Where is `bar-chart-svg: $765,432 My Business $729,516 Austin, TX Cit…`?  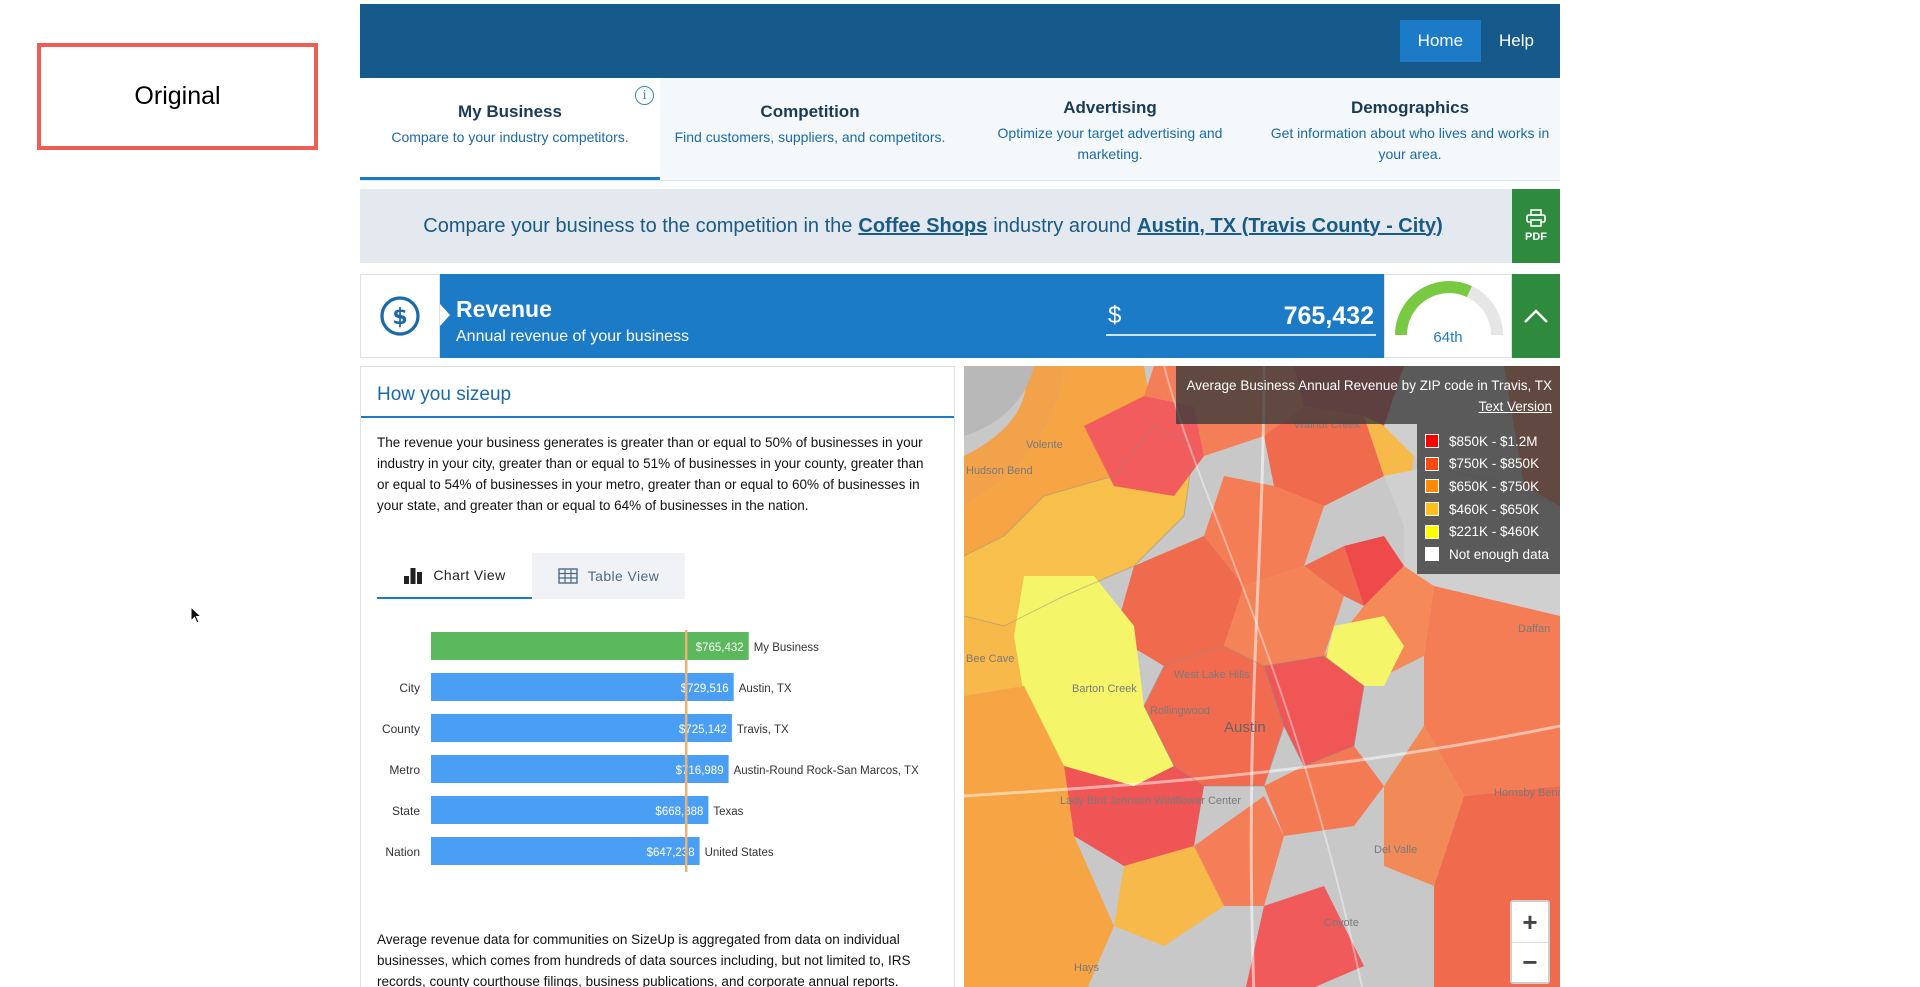
bar-chart-svg: $765,432 My Business $729,516 Austin, TX Cit… is located at coordinates (660, 763).